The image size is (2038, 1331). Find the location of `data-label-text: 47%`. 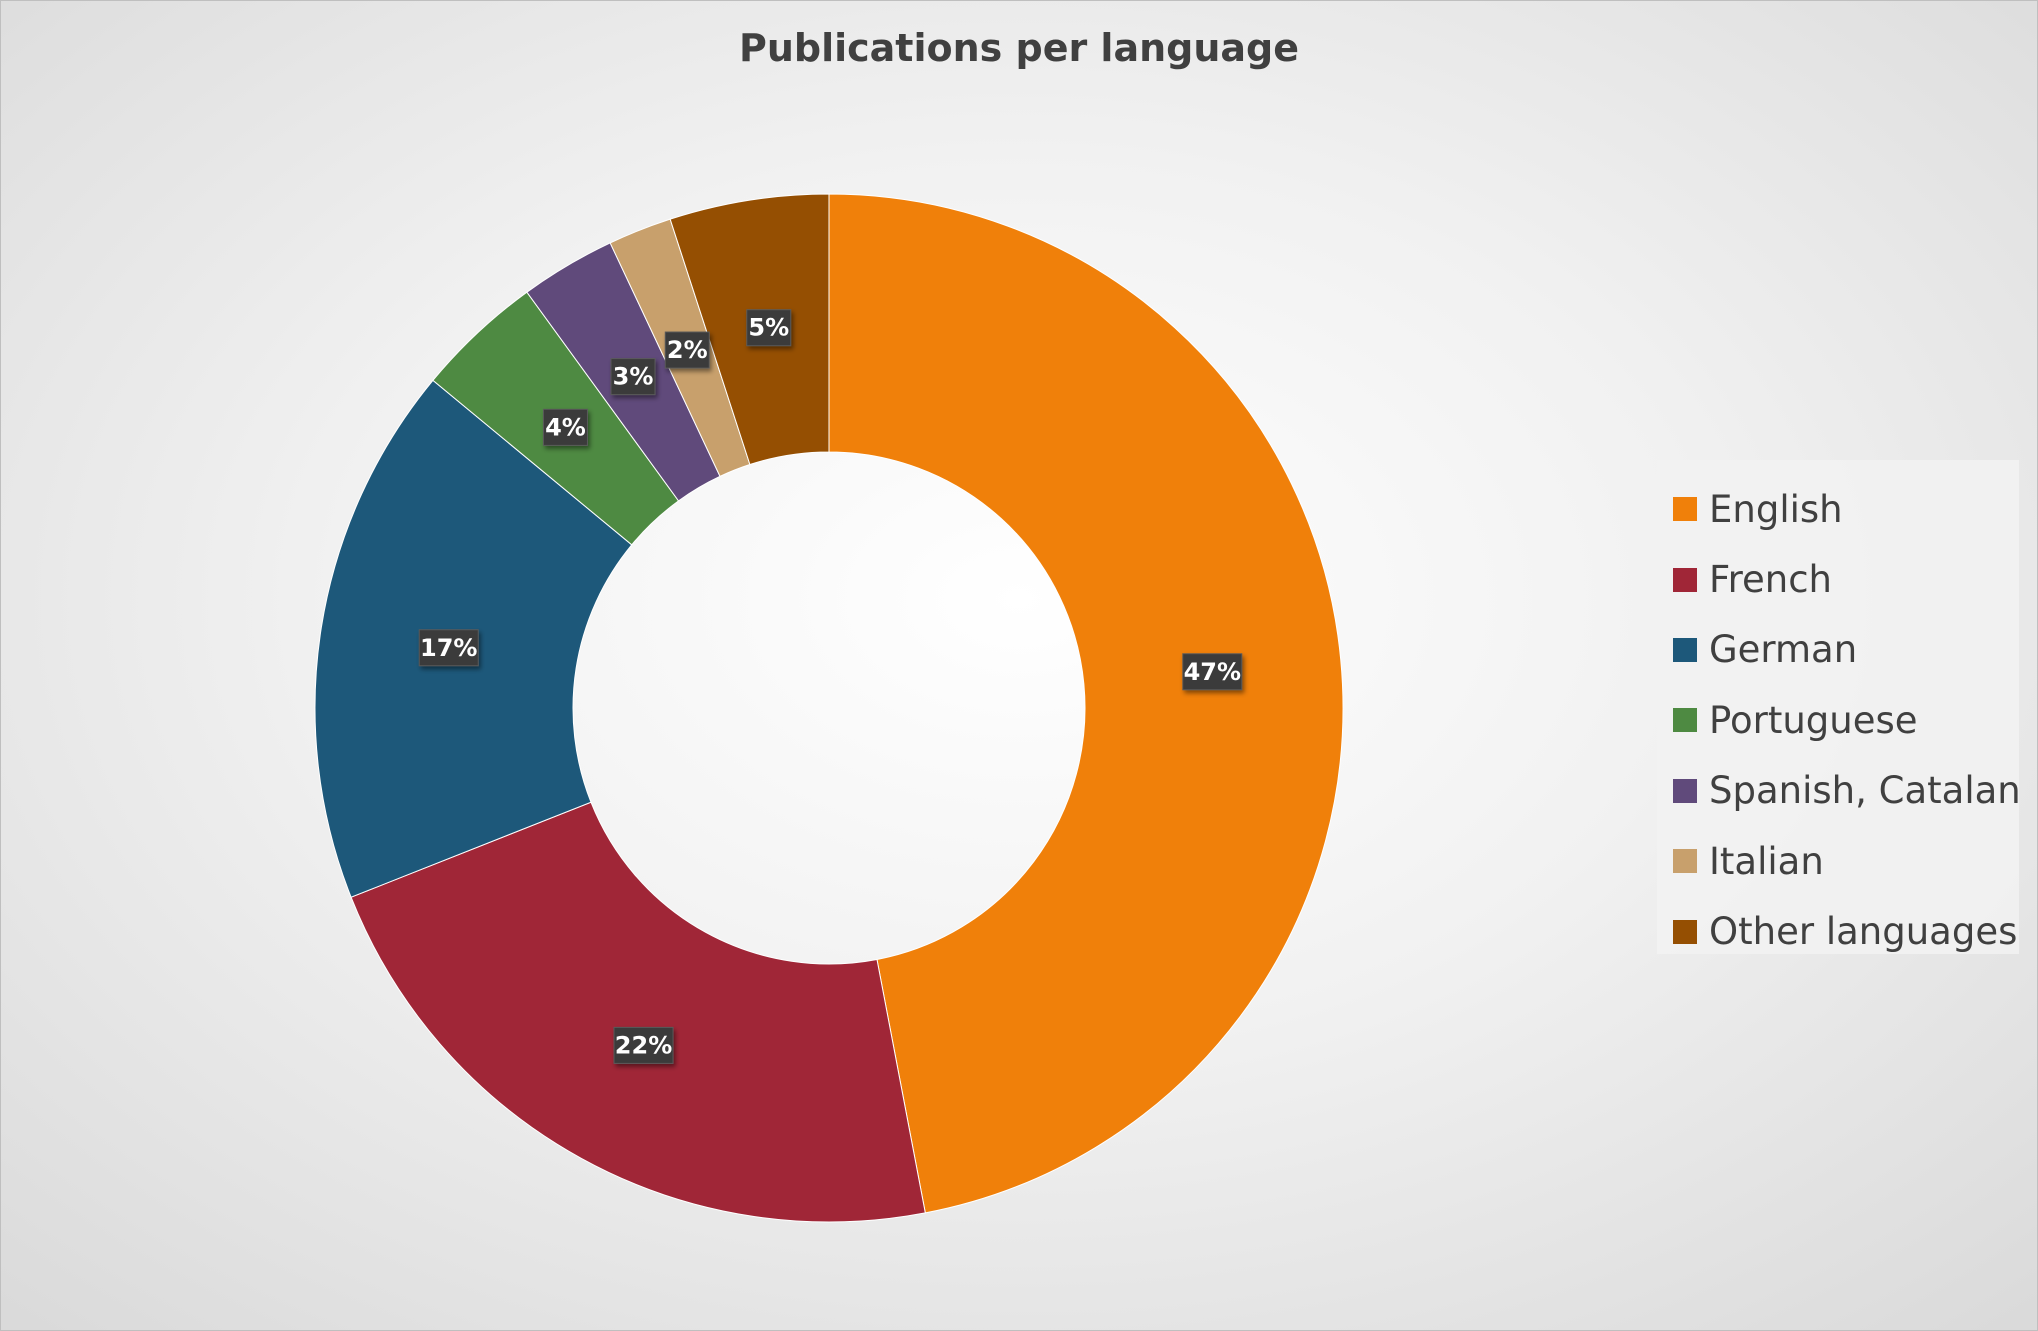

data-label-text: 47% is located at coordinates (1212, 672).